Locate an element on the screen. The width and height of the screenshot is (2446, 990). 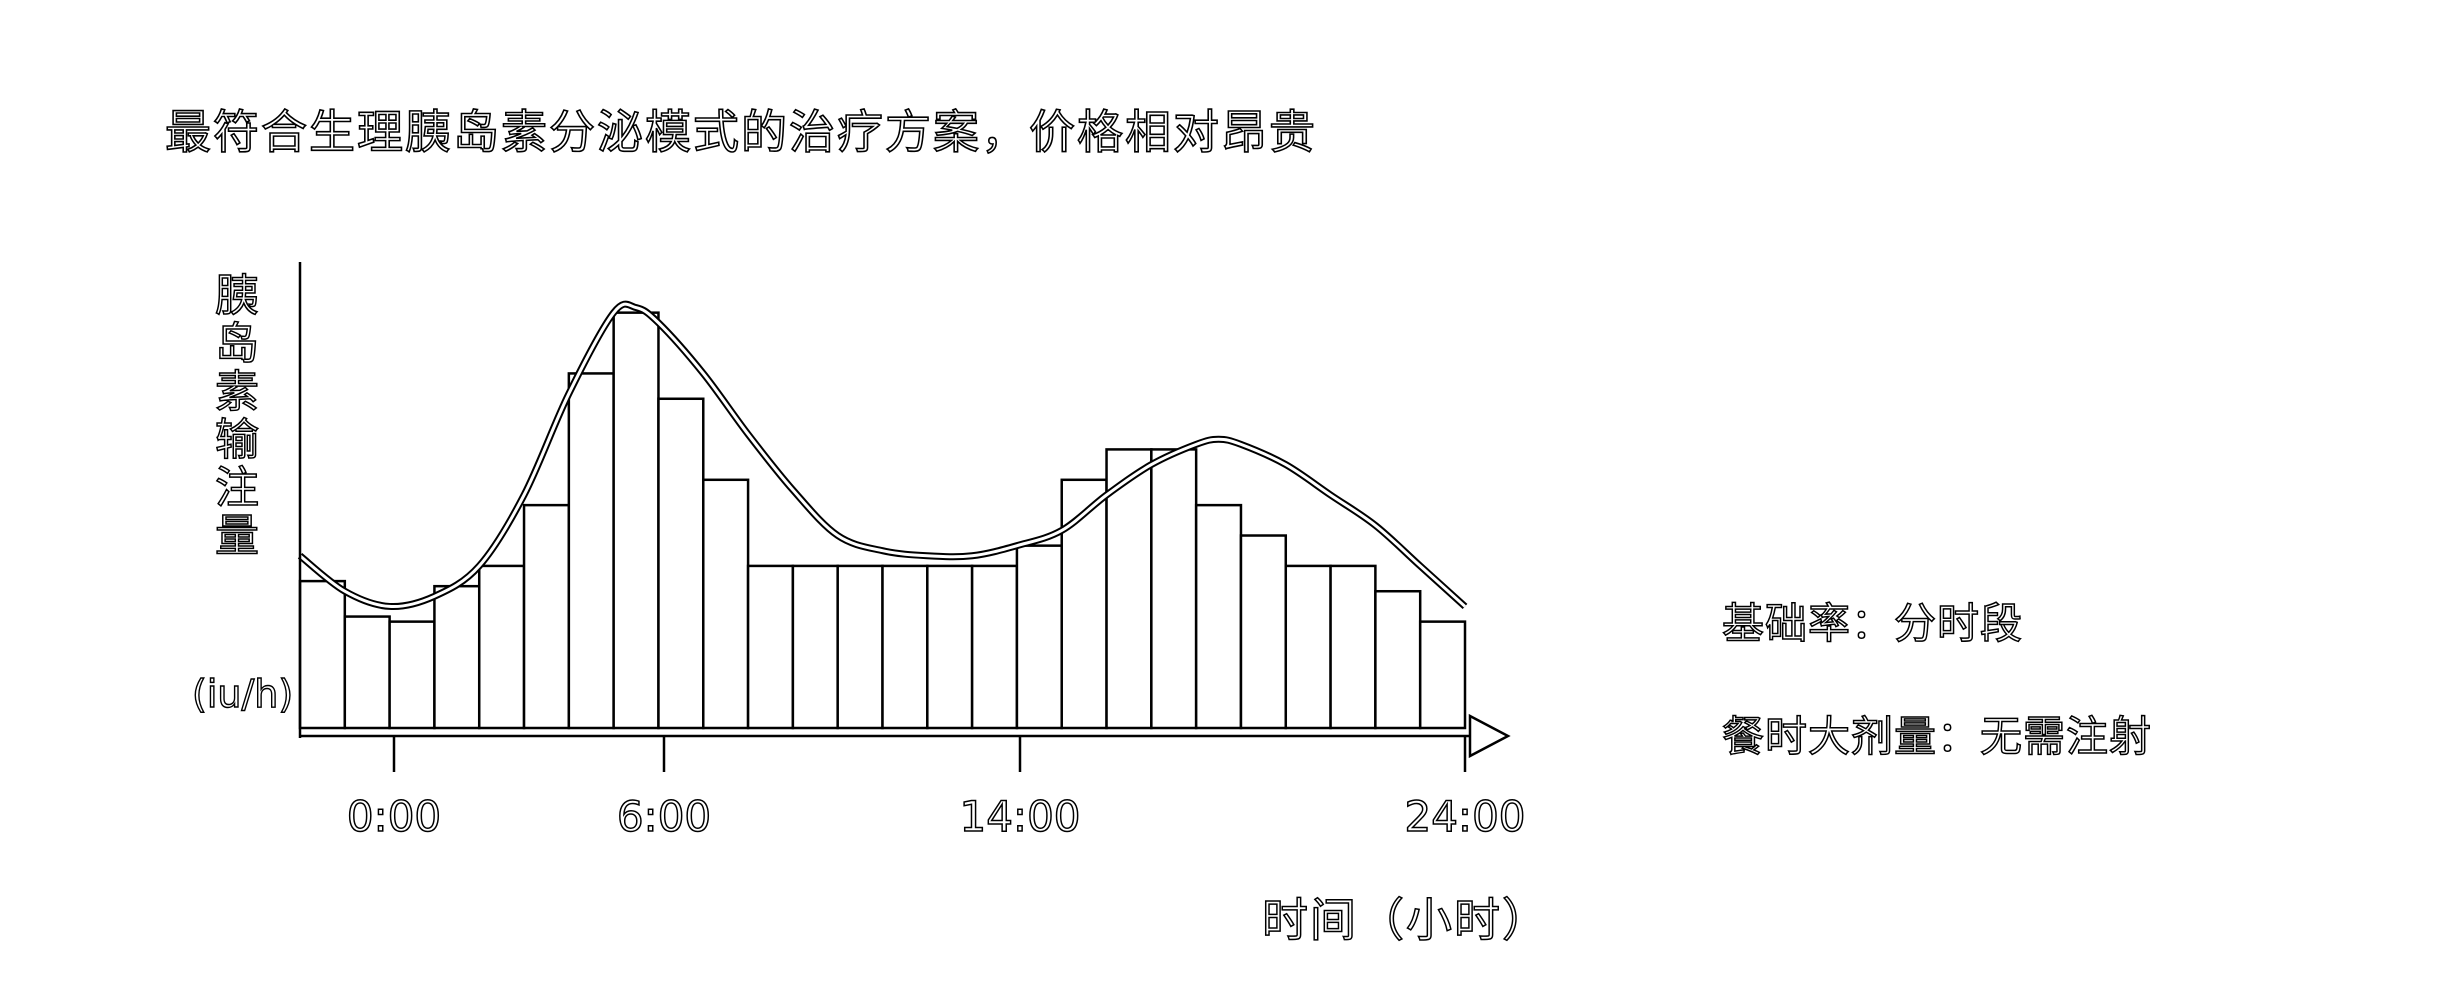
insulin-curve is located at coordinates (883, 455).